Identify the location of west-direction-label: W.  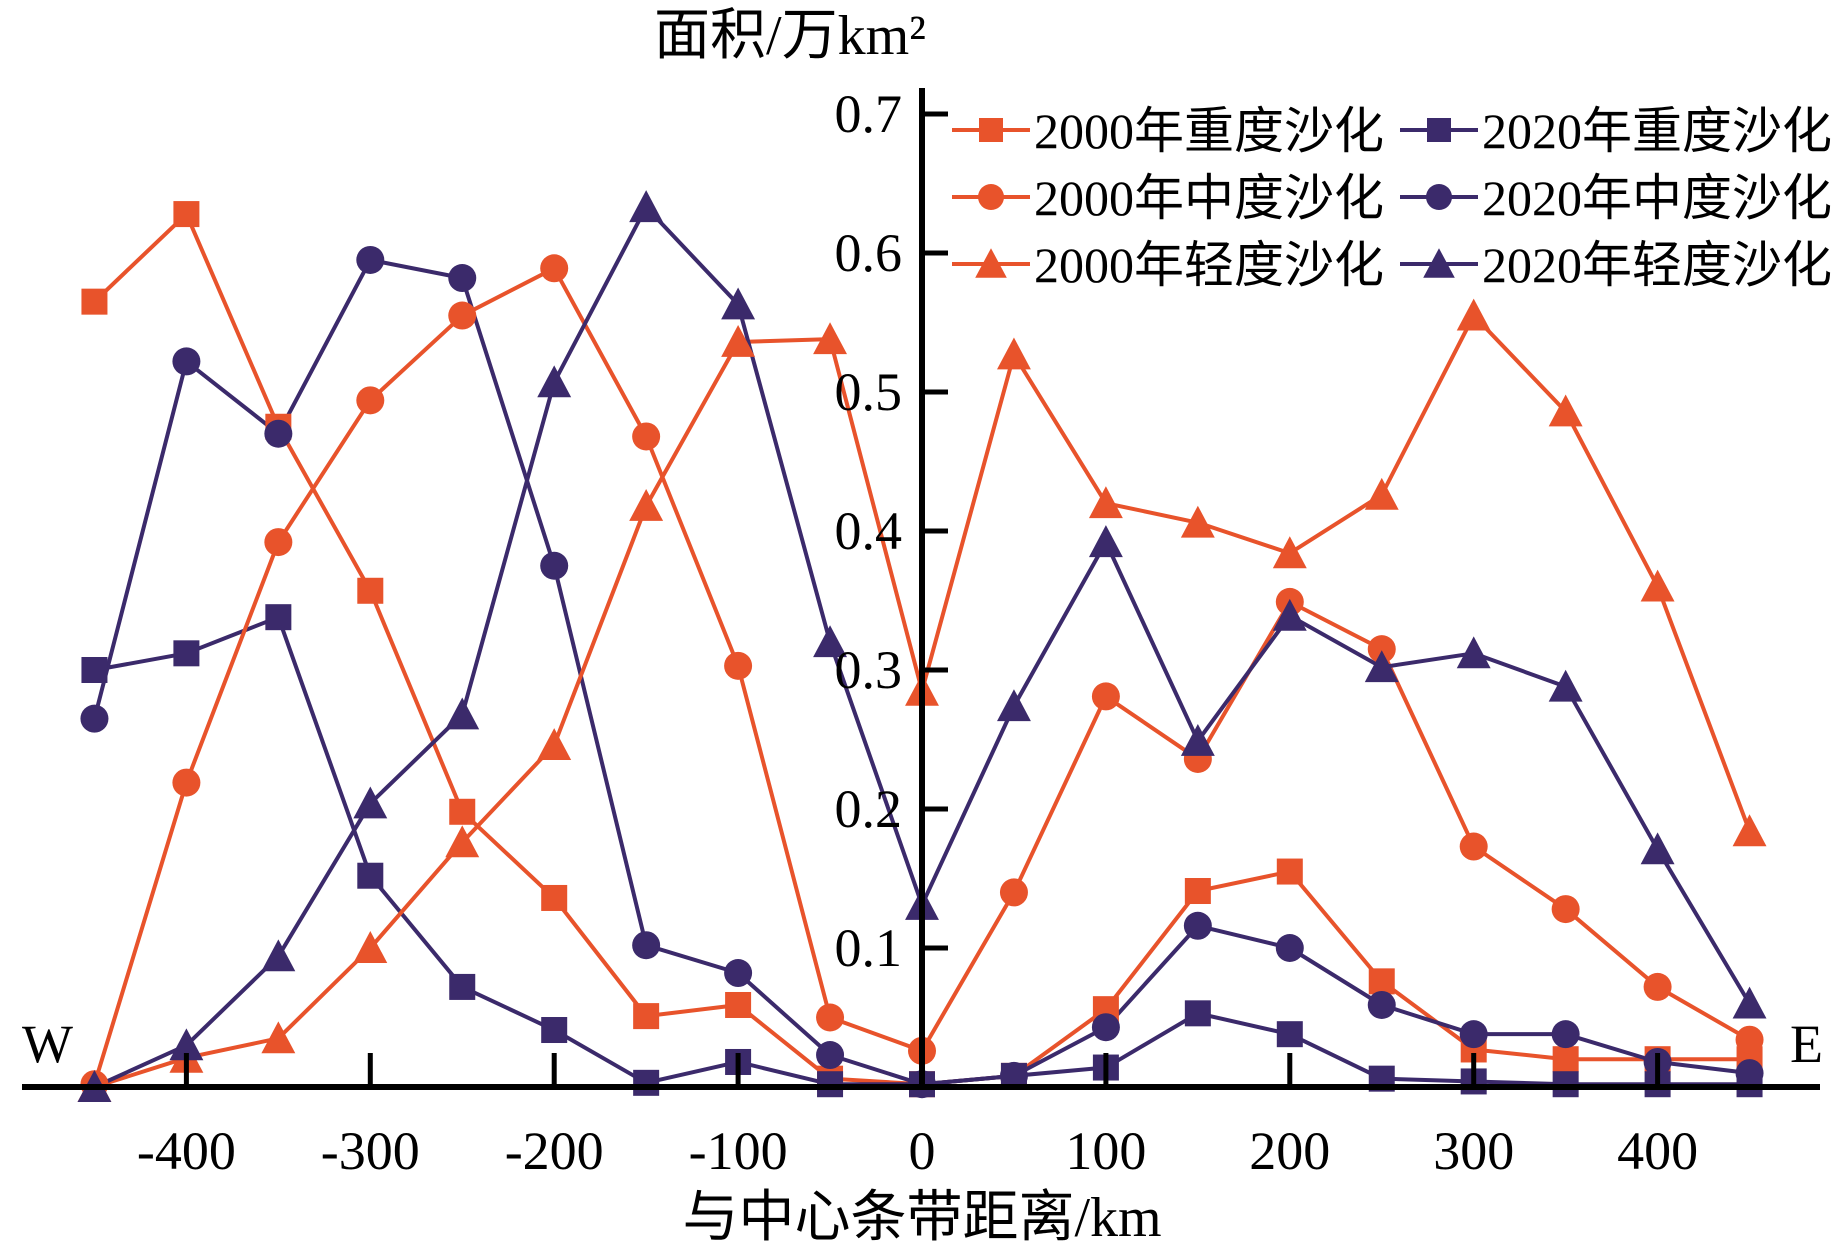
(47, 1044).